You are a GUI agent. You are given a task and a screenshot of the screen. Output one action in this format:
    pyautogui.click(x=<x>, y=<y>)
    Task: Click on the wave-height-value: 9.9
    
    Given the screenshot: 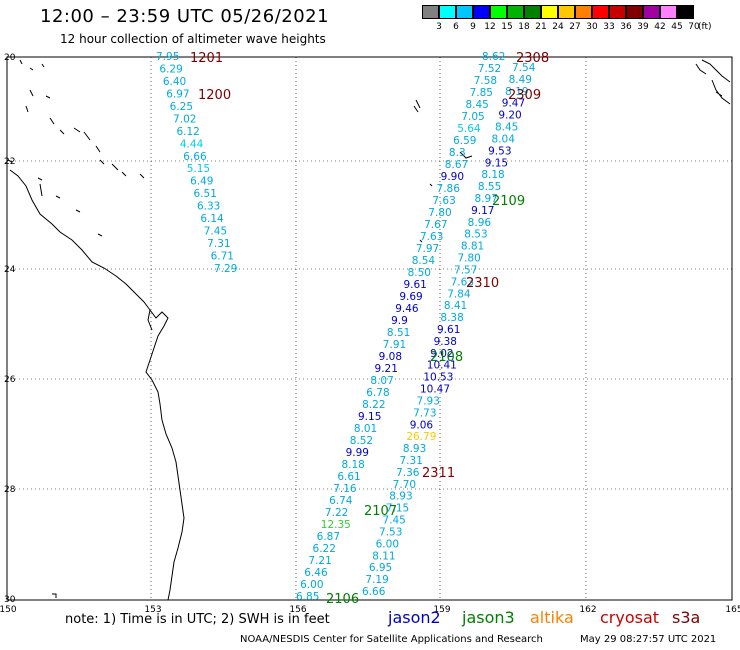 What is the action you would take?
    pyautogui.click(x=399, y=321)
    